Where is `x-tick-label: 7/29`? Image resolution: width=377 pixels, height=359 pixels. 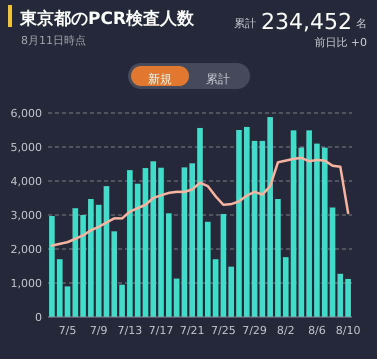 x-tick-label: 7/29 is located at coordinates (254, 330).